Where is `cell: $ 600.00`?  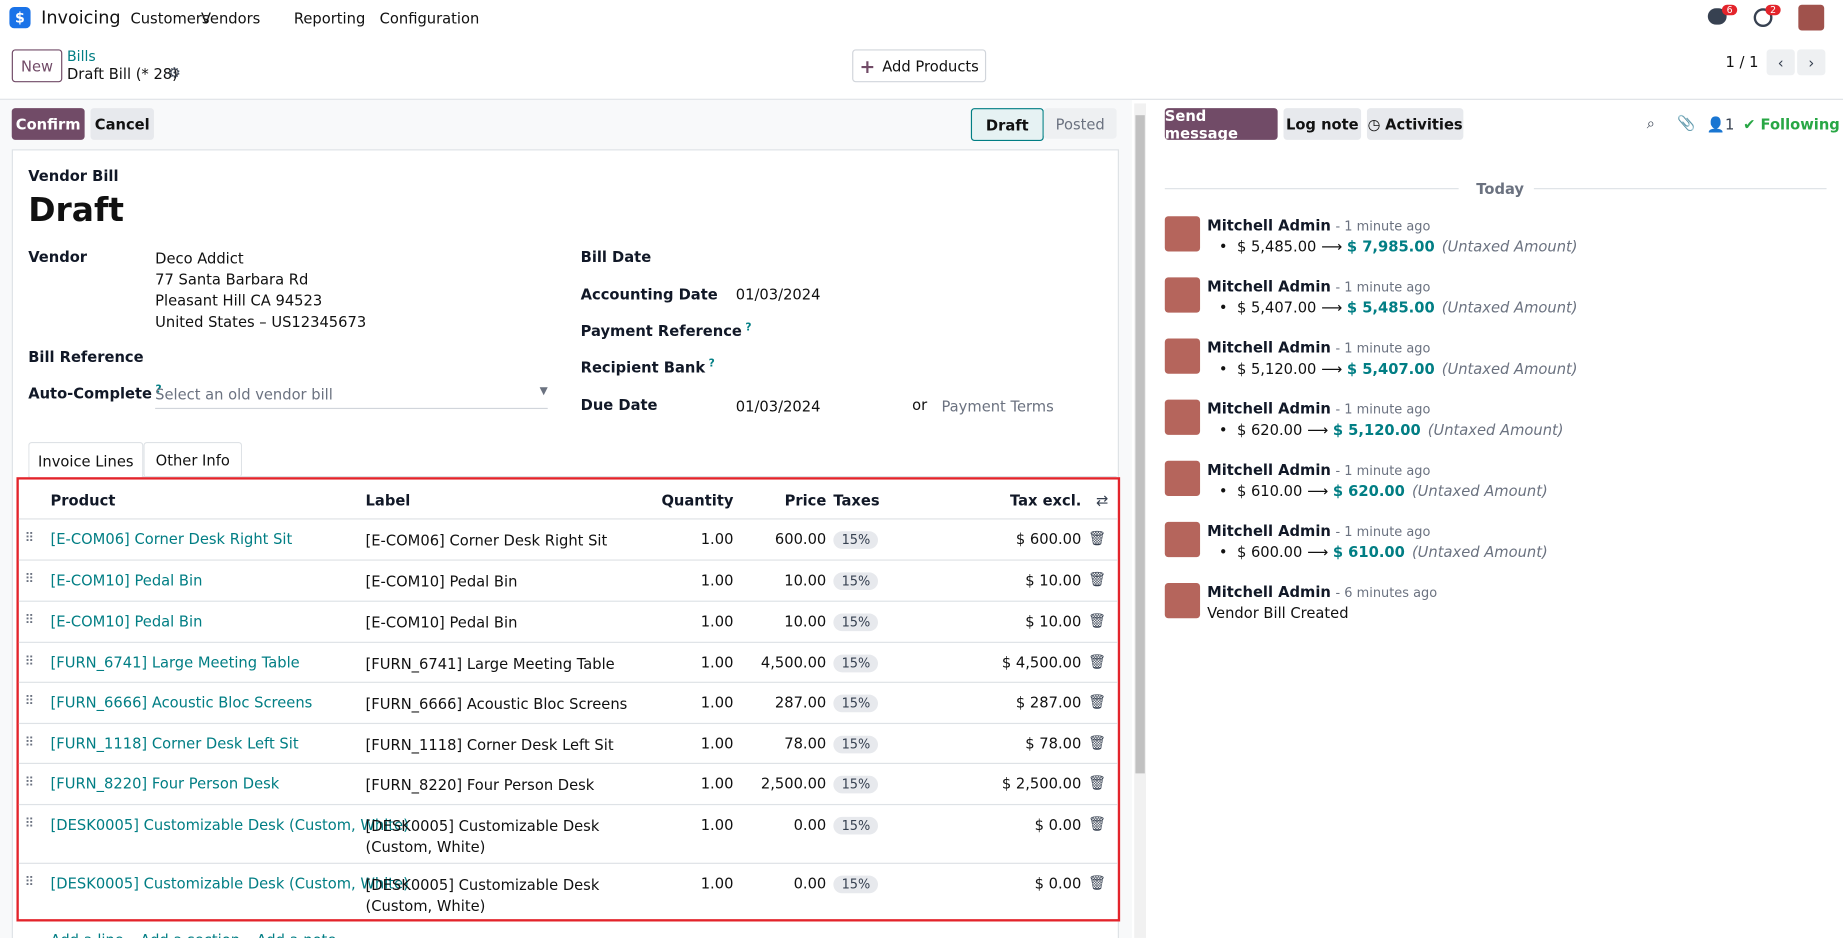
cell: $ 600.00 is located at coordinates (1048, 539).